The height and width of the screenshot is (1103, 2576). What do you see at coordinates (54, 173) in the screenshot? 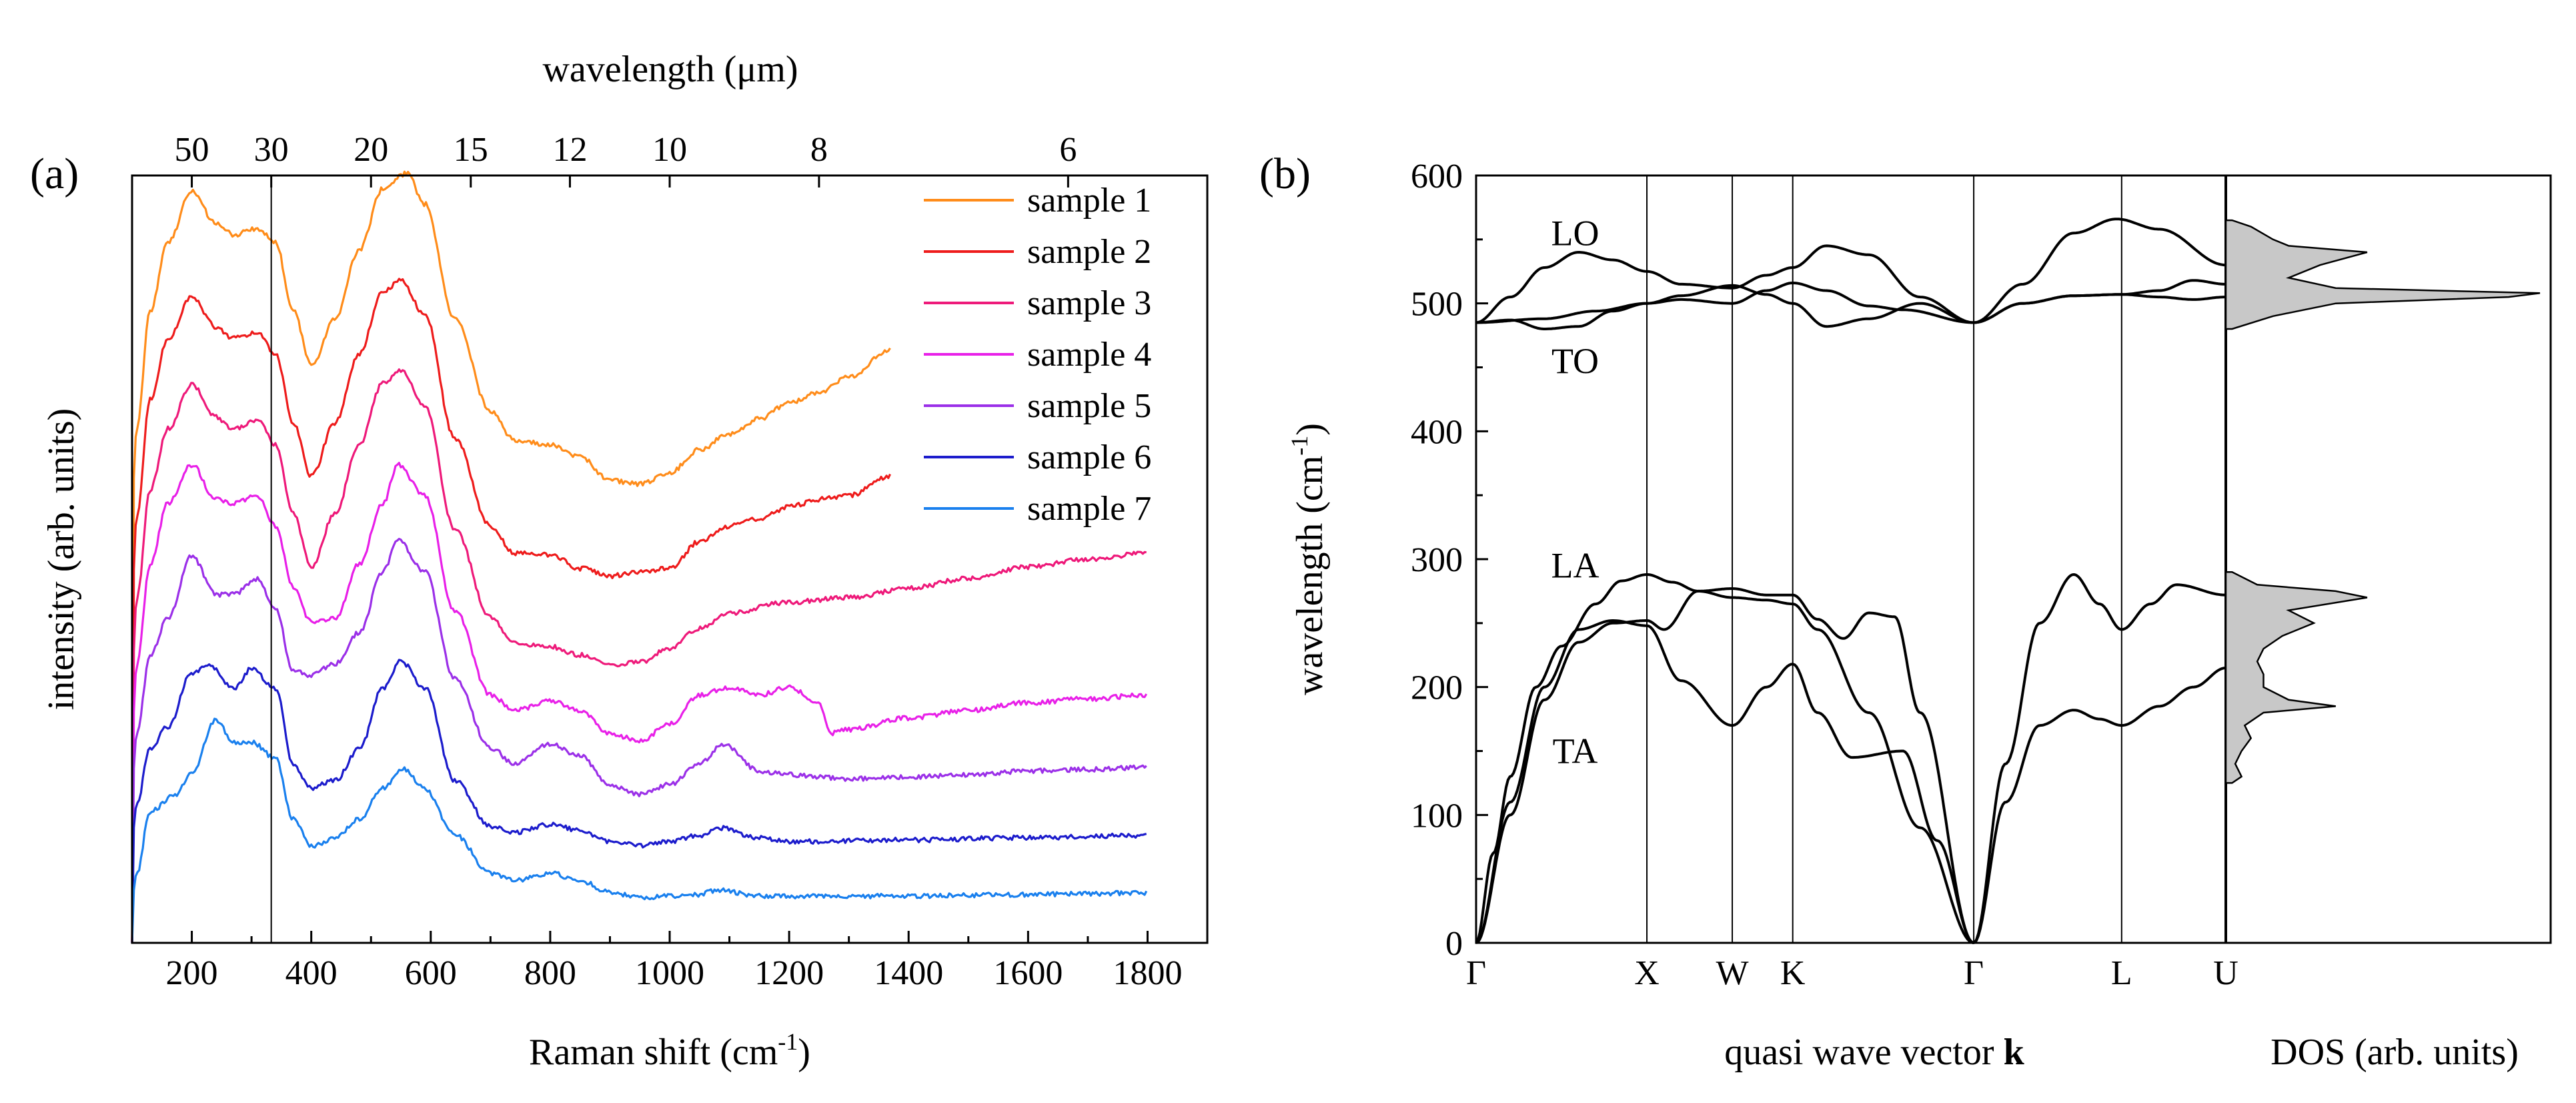
I see `panel-a-label: (a)` at bounding box center [54, 173].